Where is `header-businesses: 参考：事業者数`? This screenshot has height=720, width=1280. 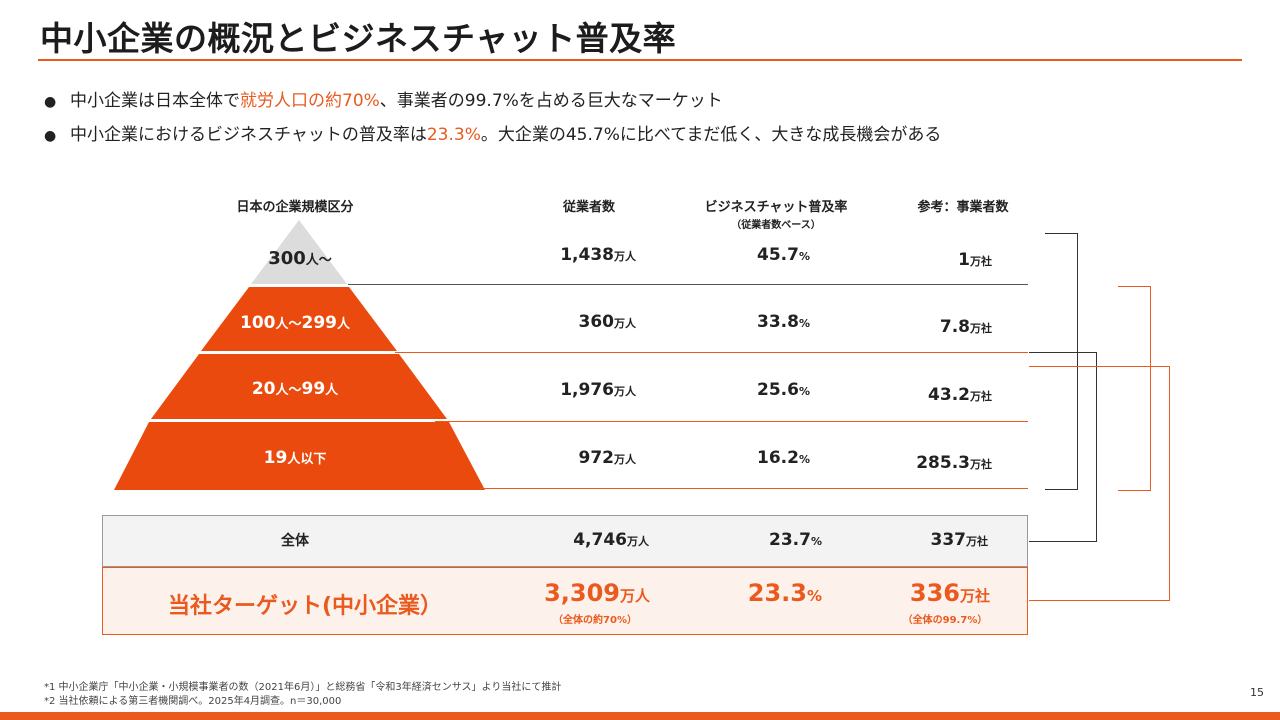
header-businesses: 参考：事業者数 is located at coordinates (963, 207).